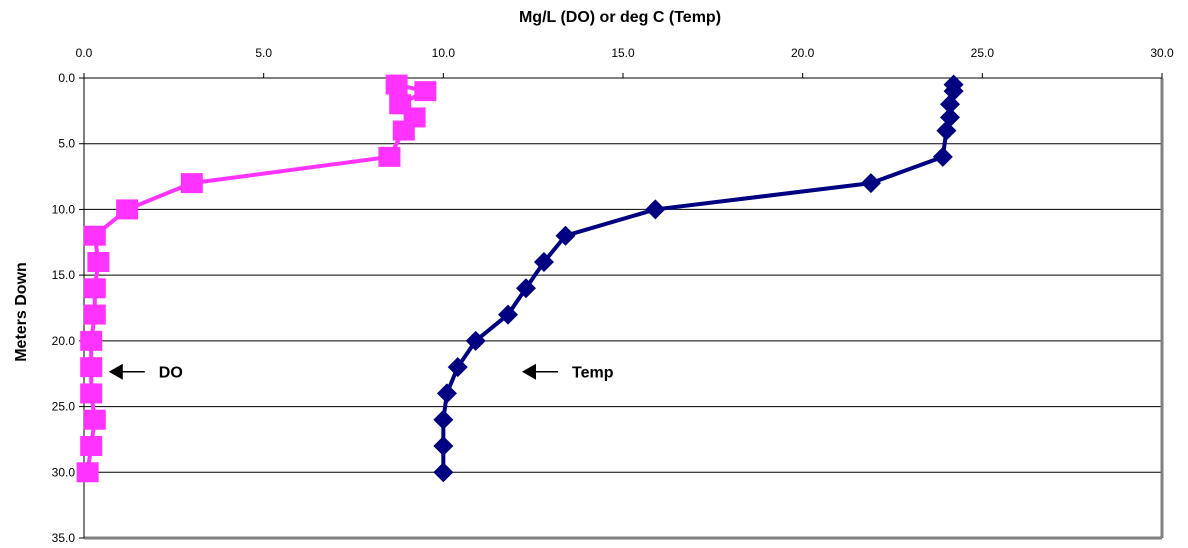 The height and width of the screenshot is (548, 1188). I want to click on y-axis-title: Meters Down, so click(21, 312).